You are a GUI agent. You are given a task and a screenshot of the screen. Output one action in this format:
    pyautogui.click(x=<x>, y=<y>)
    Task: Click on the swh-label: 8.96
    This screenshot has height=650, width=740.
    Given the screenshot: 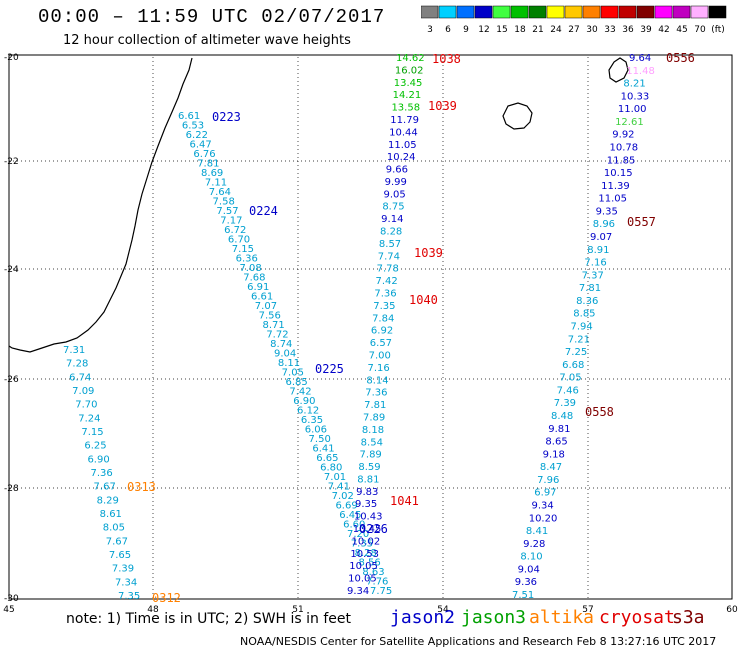 What is the action you would take?
    pyautogui.click(x=604, y=224)
    